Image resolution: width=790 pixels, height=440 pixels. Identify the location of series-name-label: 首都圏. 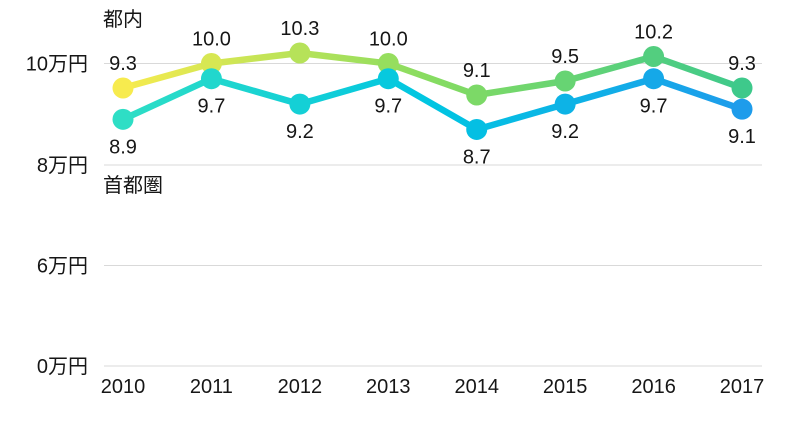
(133, 185).